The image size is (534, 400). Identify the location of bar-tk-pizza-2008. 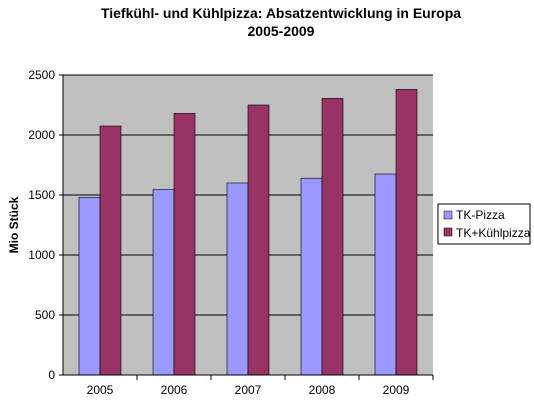
(311, 276).